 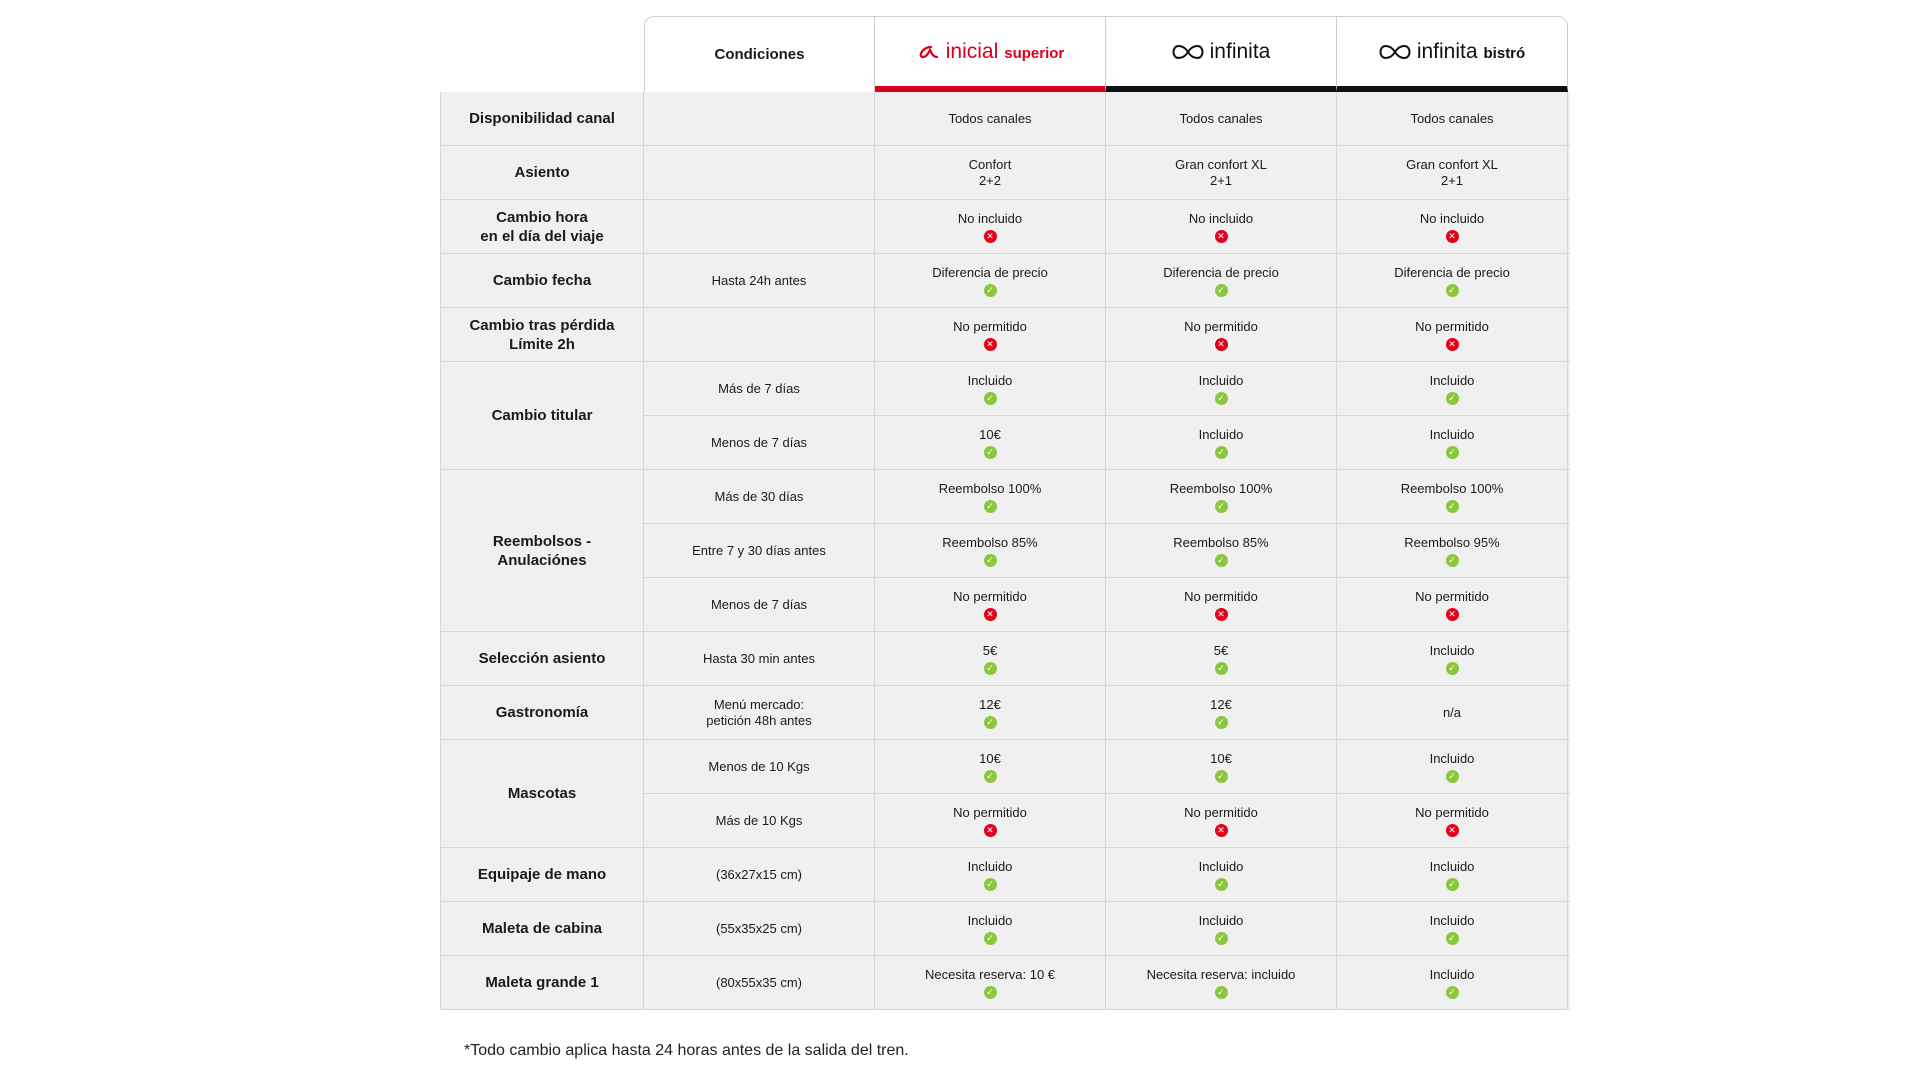 What do you see at coordinates (1107, 118) in the screenshot?
I see `table-row: Todos canales Todos canales Todos canales` at bounding box center [1107, 118].